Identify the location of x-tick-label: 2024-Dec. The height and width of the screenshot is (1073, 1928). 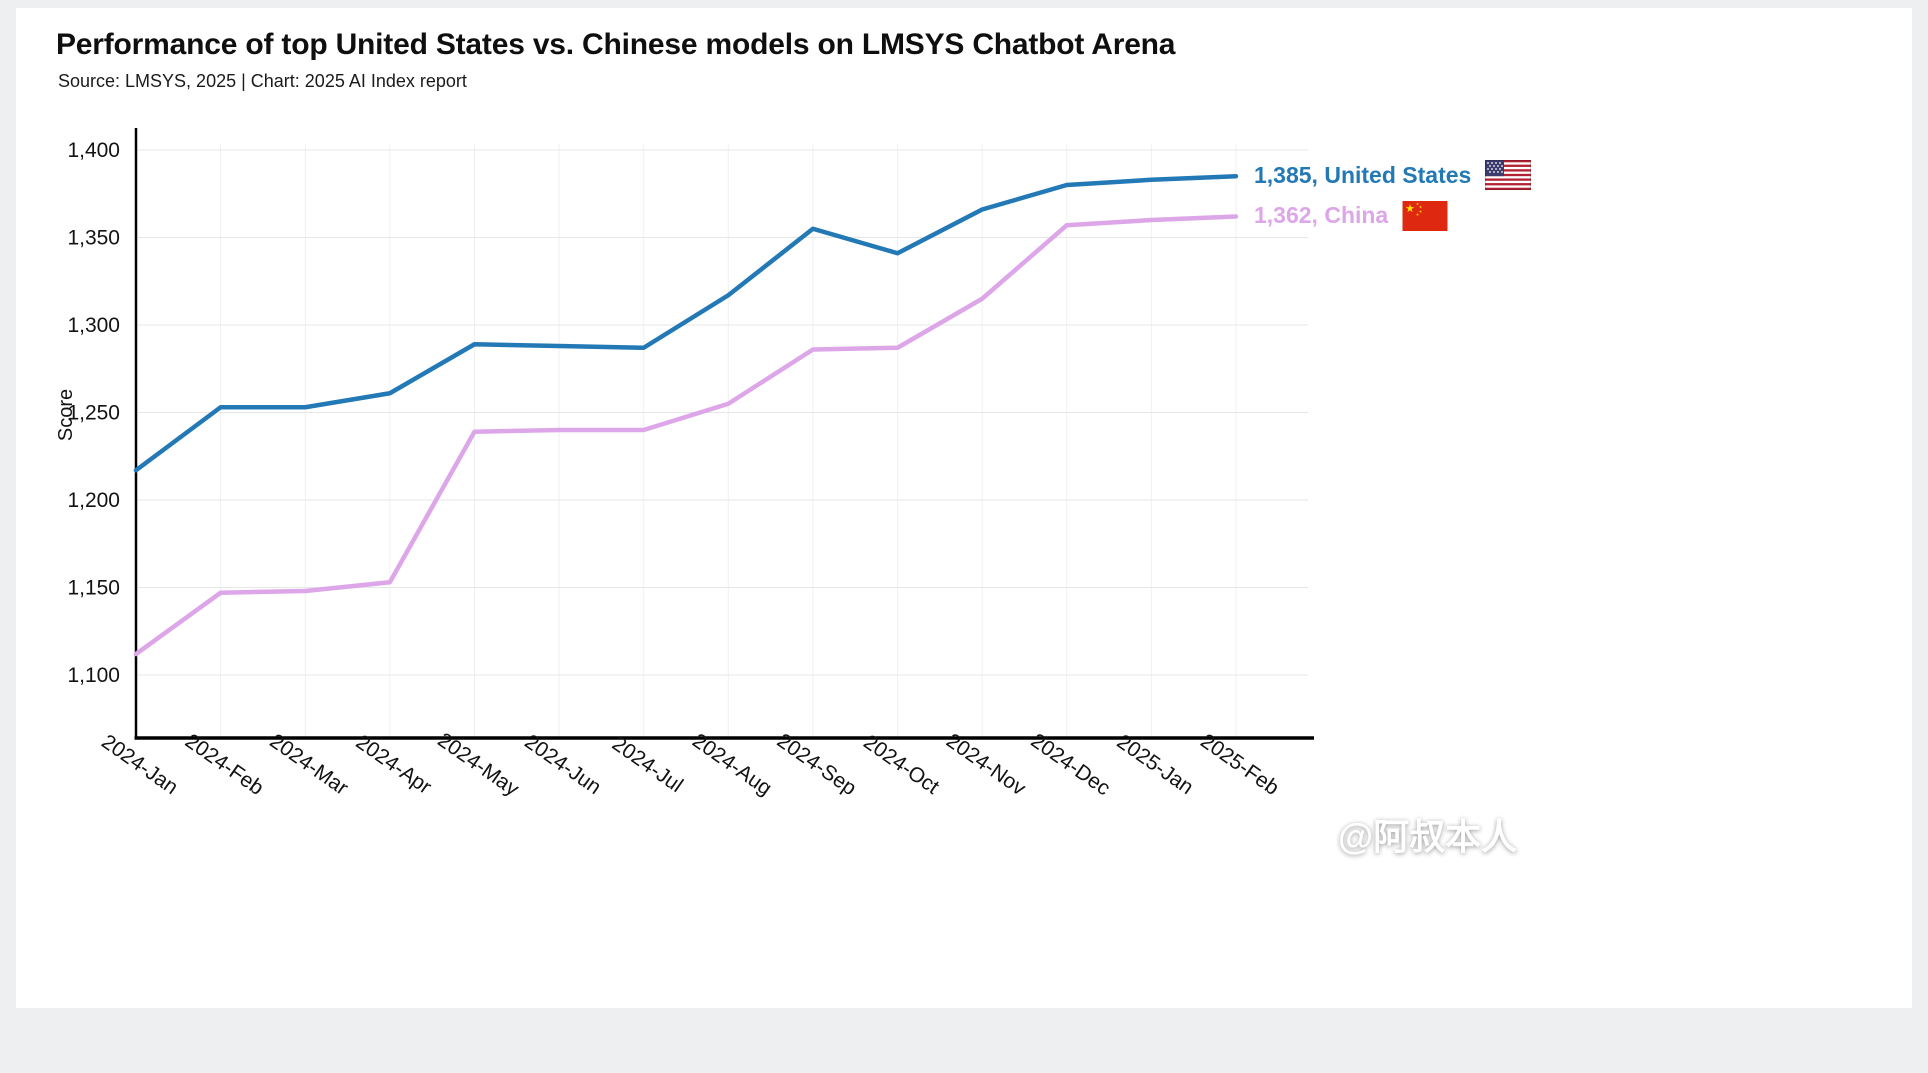
(1071, 764).